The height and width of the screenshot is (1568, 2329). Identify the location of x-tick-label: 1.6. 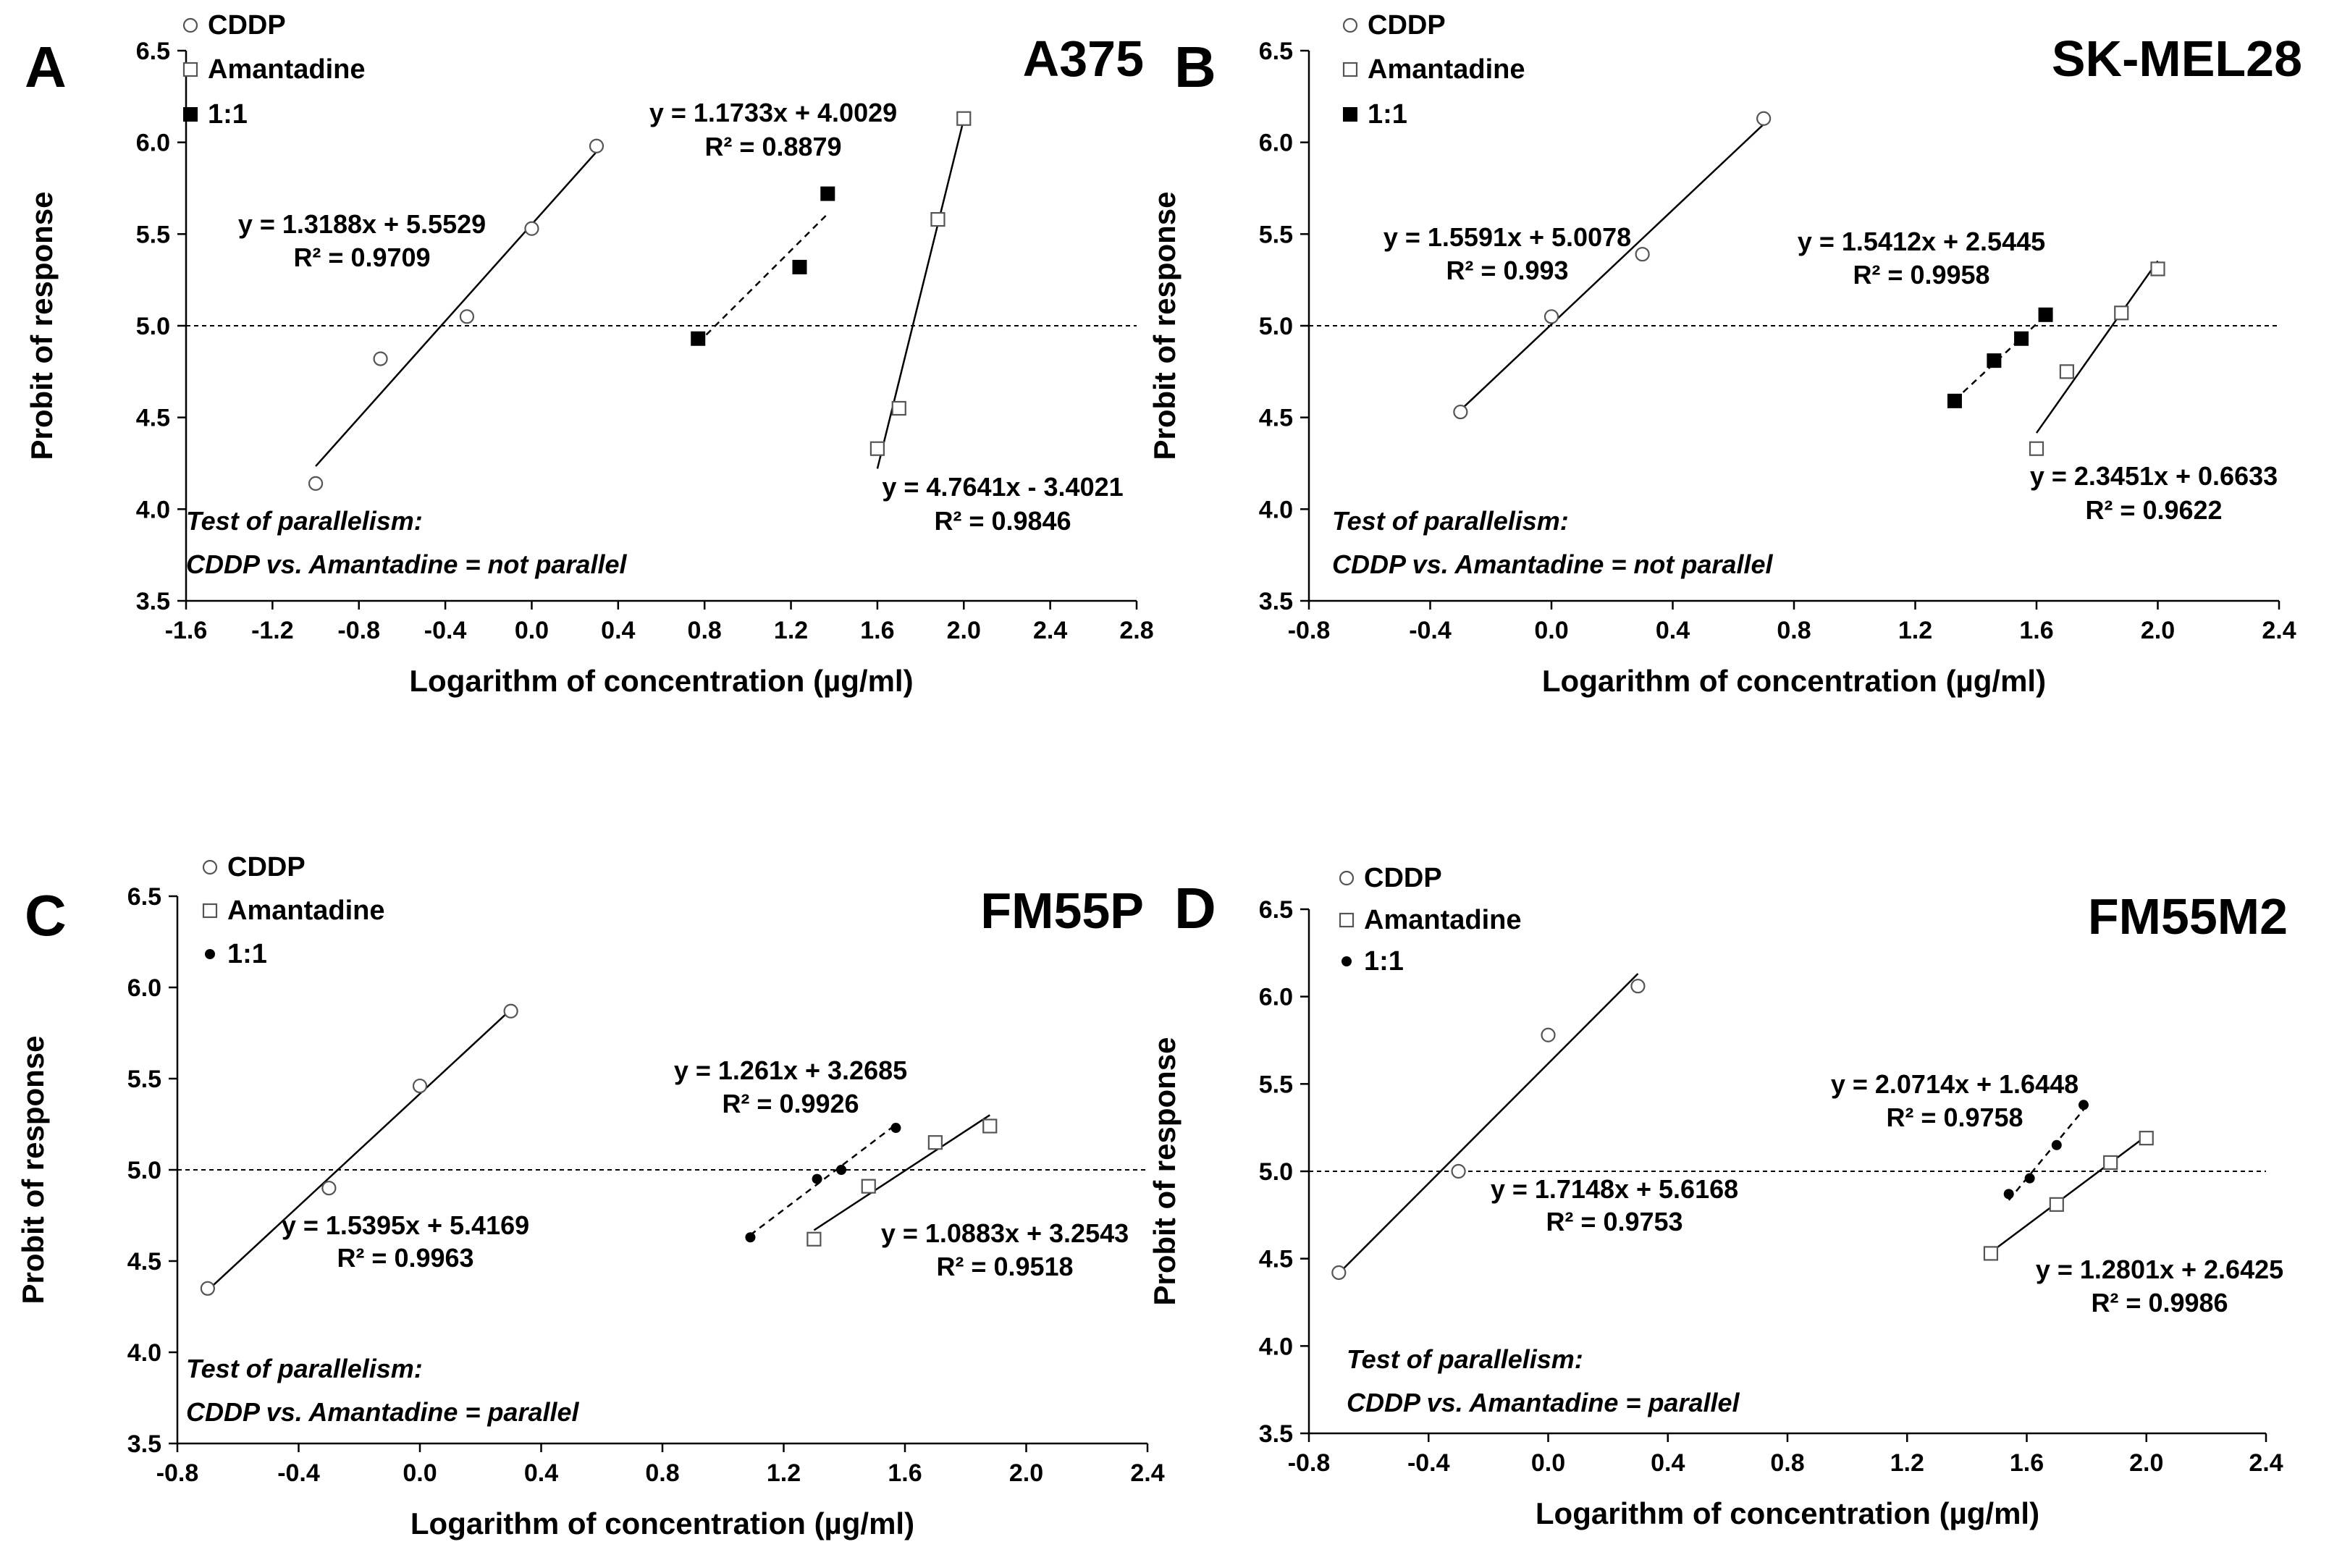
(905, 1473).